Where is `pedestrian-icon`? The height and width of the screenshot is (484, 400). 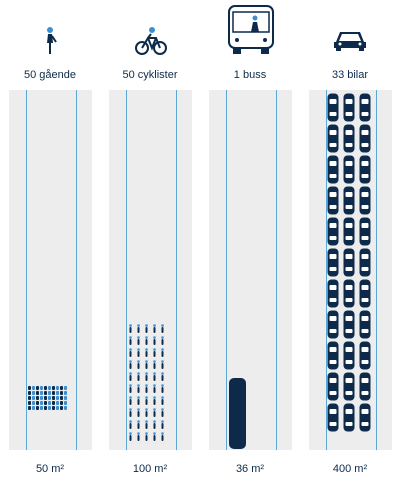 pedestrian-icon is located at coordinates (50, 43).